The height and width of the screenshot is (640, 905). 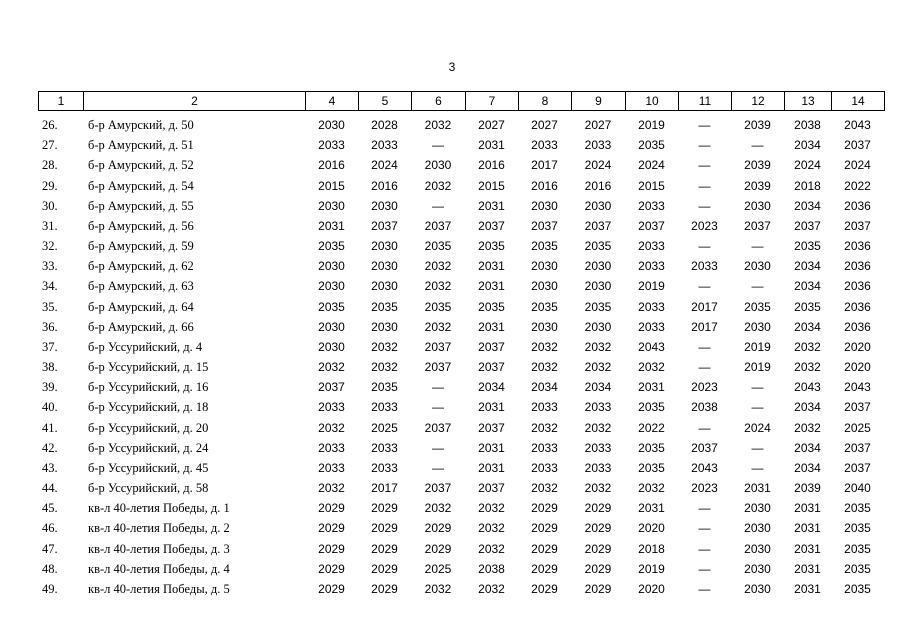 I want to click on value-cell: 2040, so click(x=857, y=488).